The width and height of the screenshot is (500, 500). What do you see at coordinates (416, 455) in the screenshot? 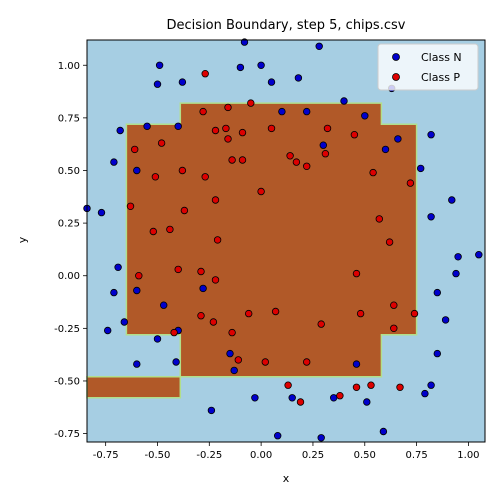
I see `x-tick-label: 0.75` at bounding box center [416, 455].